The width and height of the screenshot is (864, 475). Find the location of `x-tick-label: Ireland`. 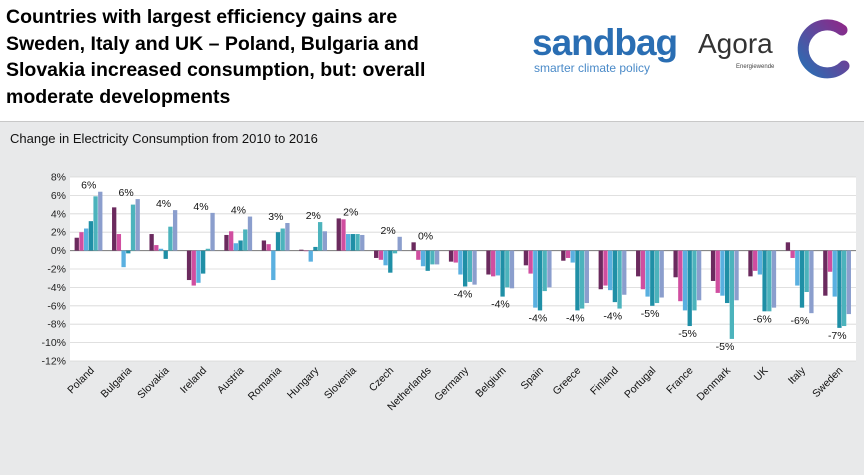

x-tick-label: Ireland is located at coordinates (193, 380).